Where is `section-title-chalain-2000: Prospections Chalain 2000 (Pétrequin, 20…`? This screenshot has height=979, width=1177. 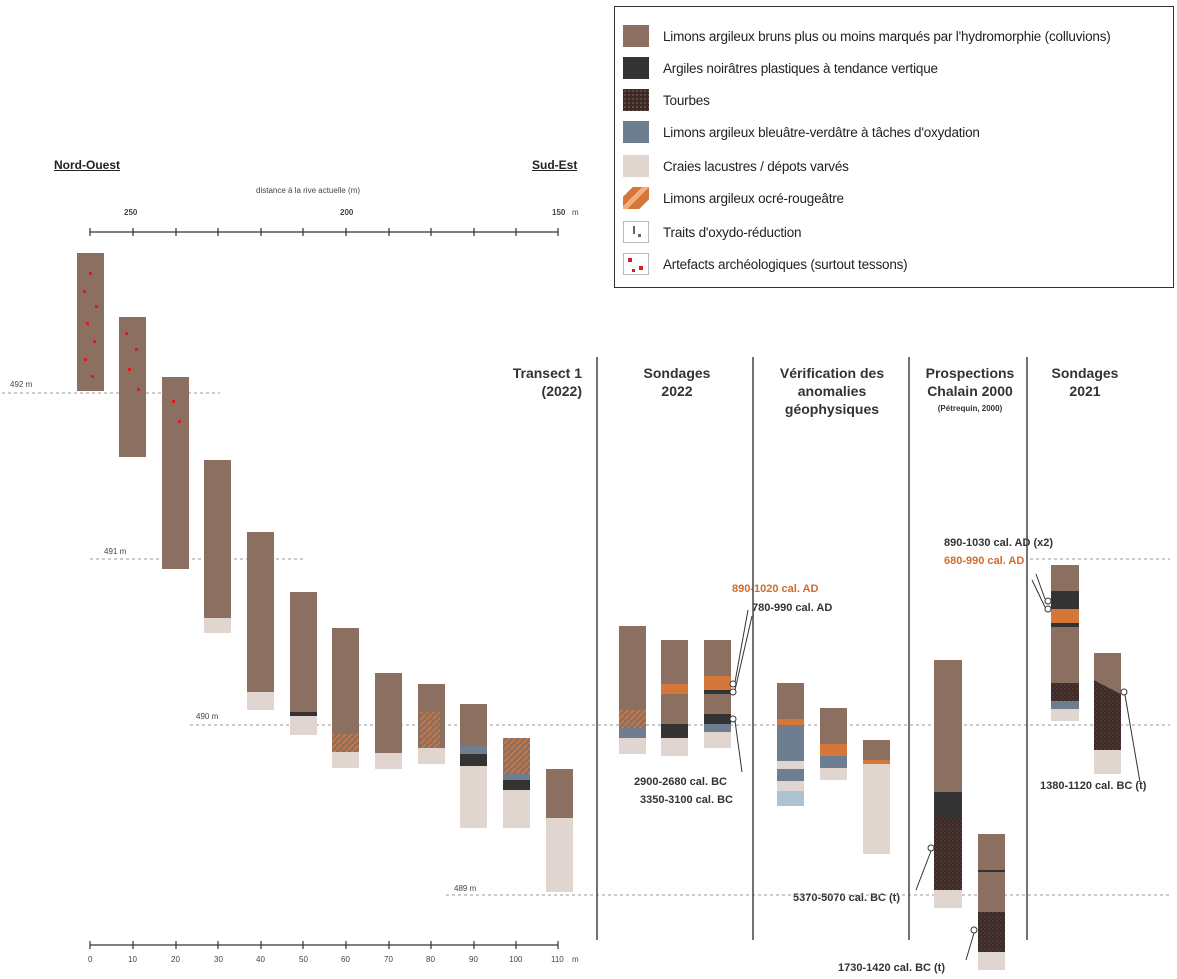
section-title-chalain-2000: Prospections Chalain 2000 (Pétrequin, 20… is located at coordinates (970, 391).